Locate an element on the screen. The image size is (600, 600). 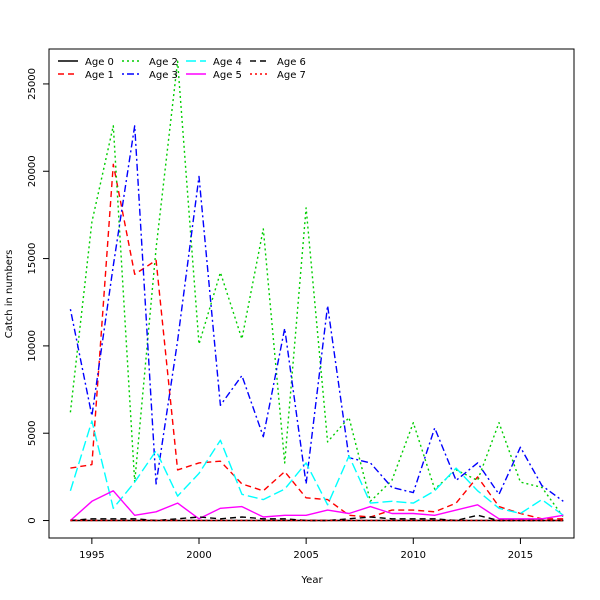
y-tick-label: 20000 is located at coordinates (32, 171).